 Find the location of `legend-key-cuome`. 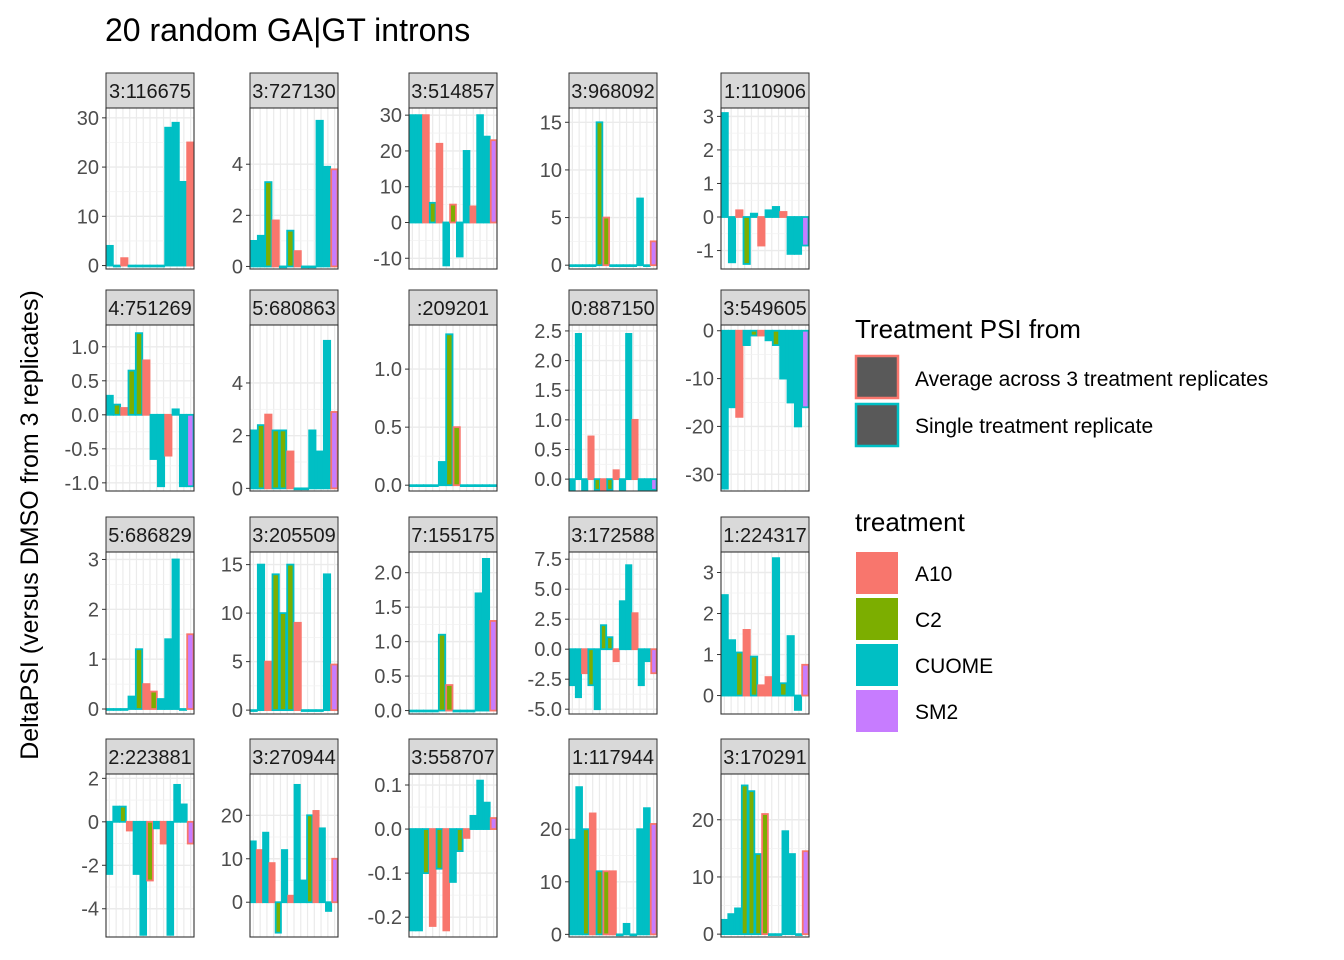

legend-key-cuome is located at coordinates (877, 665).